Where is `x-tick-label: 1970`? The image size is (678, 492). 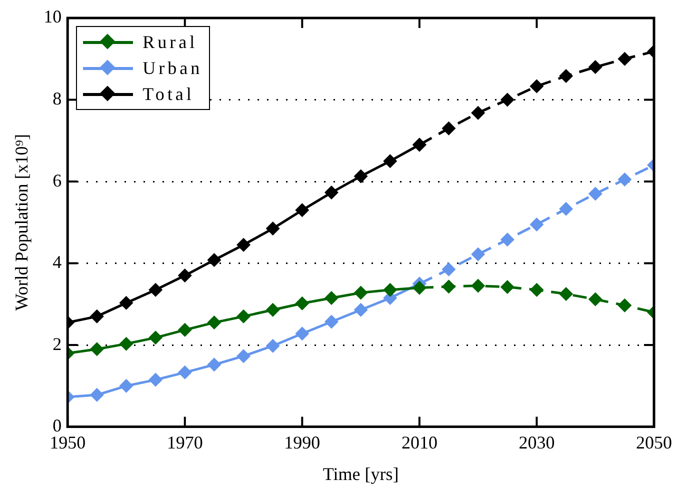
x-tick-label: 1970 is located at coordinates (184, 442).